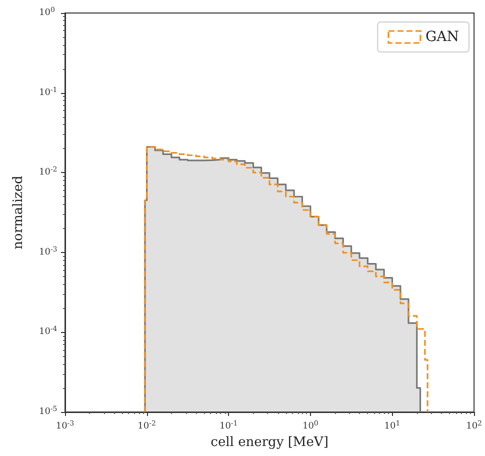 The height and width of the screenshot is (456, 485). I want to click on x-axis-title: cell energy [MeV], so click(269, 442).